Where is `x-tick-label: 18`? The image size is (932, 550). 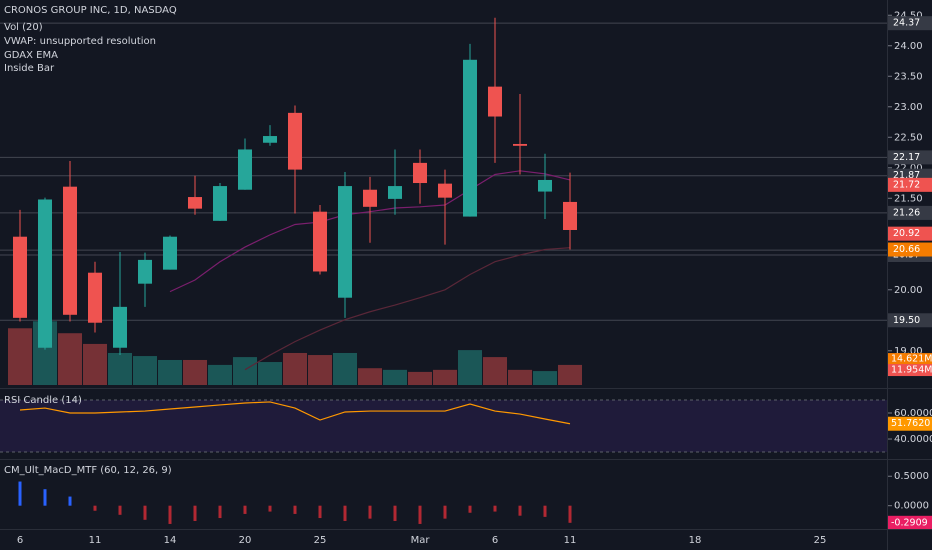
x-tick-label: 18 is located at coordinates (695, 540).